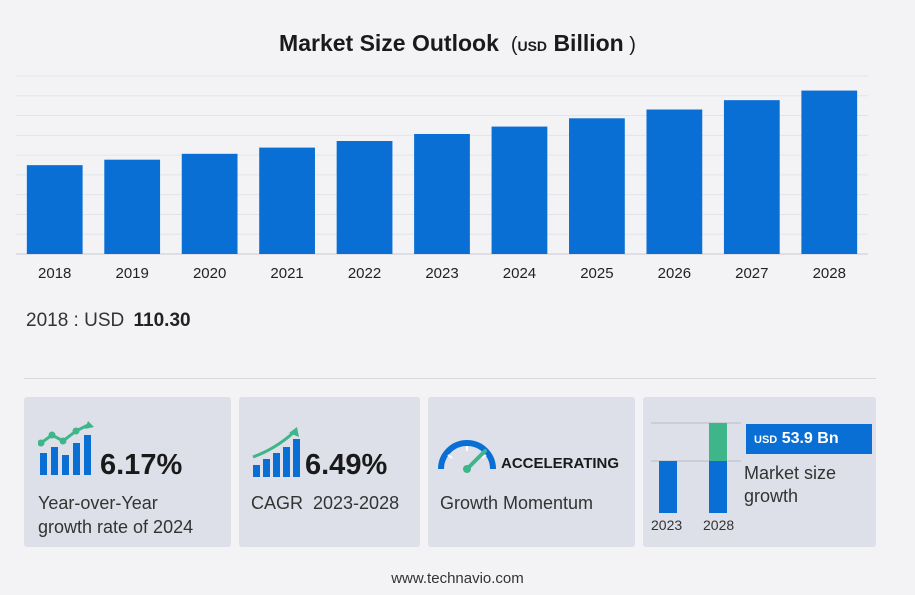 This screenshot has height=595, width=915. Describe the element at coordinates (54, 209) in the screenshot. I see `bar-2018` at that location.